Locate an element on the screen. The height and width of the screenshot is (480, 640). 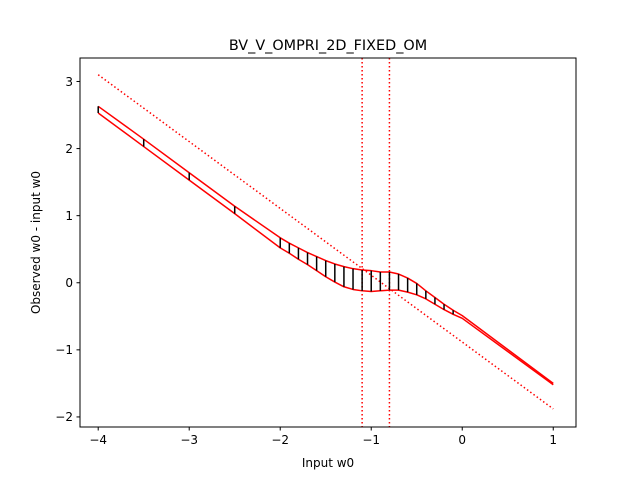
y-tick-label: 2 is located at coordinates (69, 149).